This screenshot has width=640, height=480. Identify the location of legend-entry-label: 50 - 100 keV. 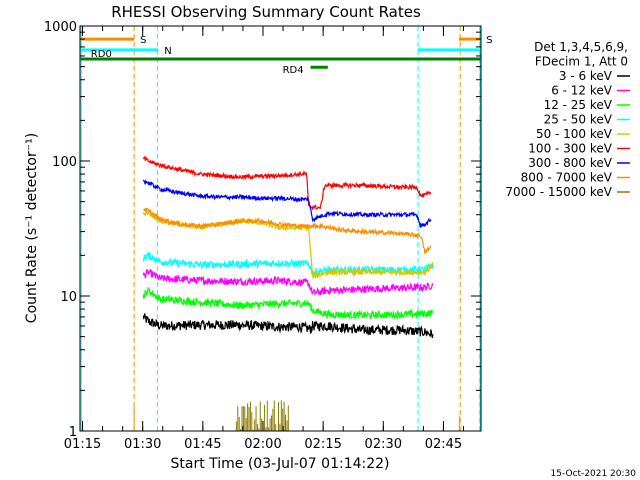
(574, 134).